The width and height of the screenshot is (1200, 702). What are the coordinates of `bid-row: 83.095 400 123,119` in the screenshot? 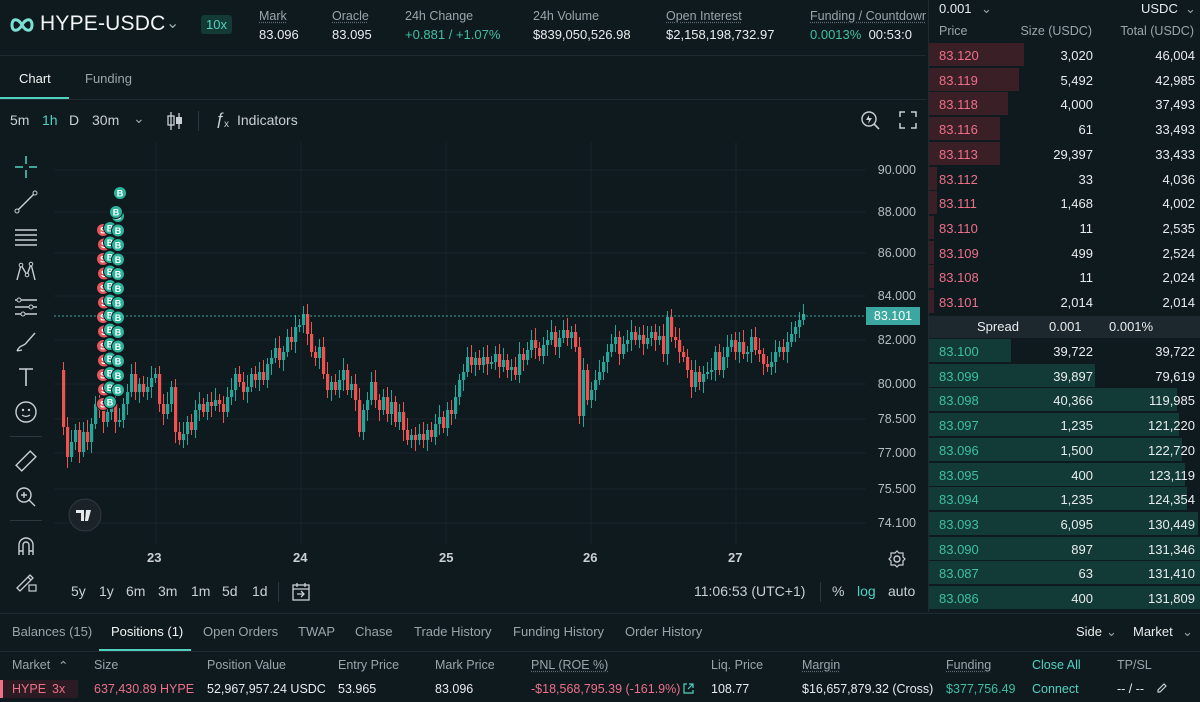 It's located at (1064, 474).